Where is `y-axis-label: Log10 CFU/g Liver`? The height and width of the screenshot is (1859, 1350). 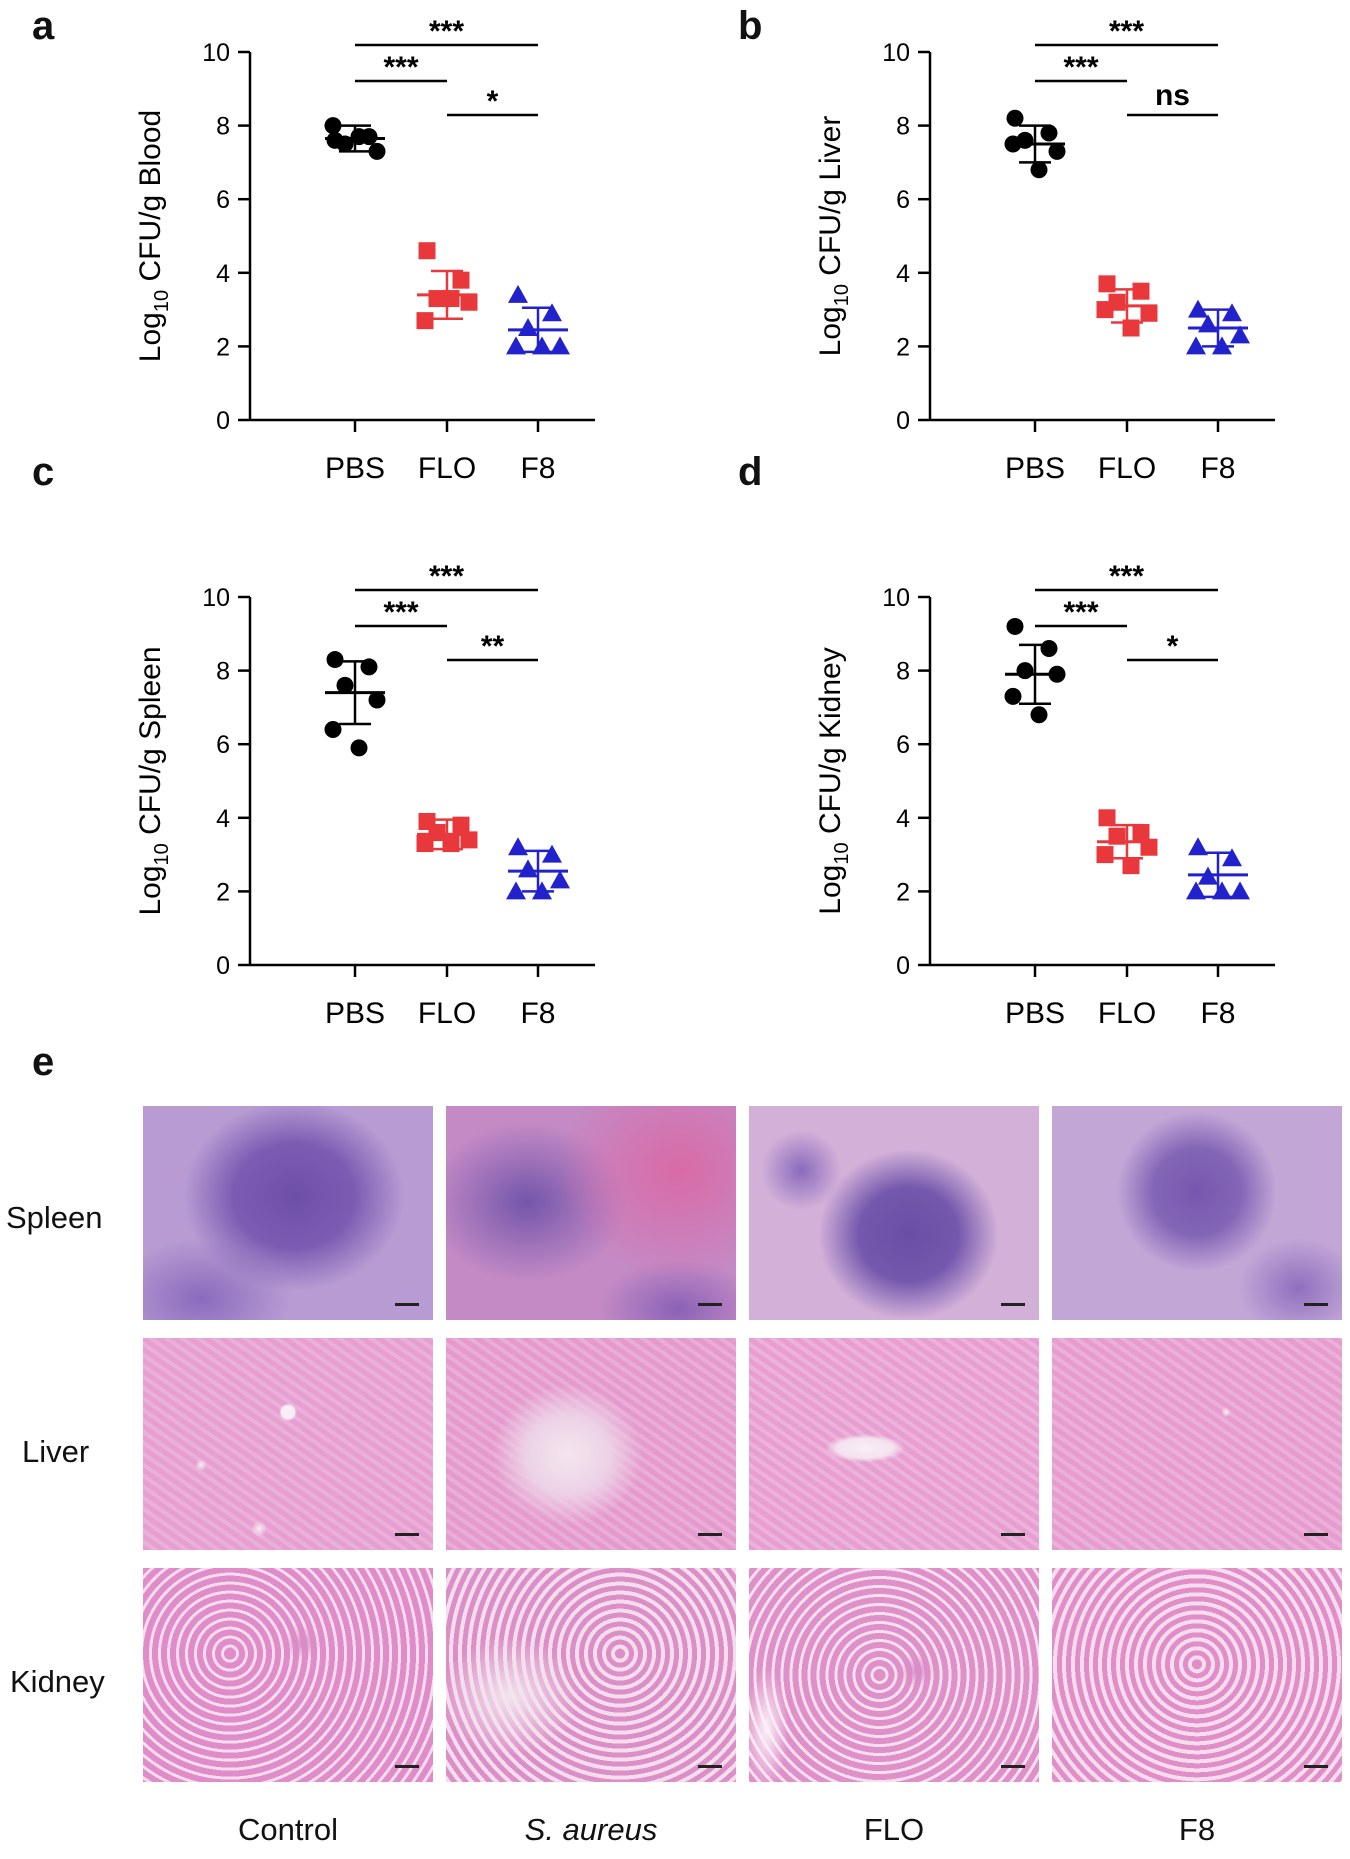 y-axis-label: Log10 CFU/g Liver is located at coordinates (833, 236).